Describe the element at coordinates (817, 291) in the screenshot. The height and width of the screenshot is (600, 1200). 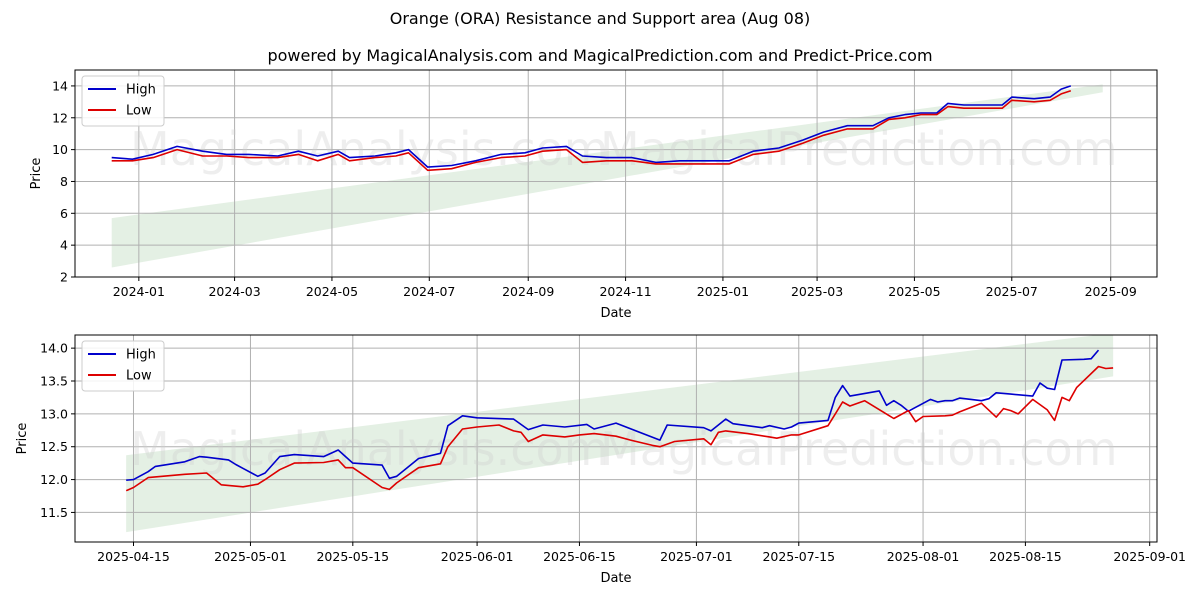
I see `x-tick-label: 2025-03` at that location.